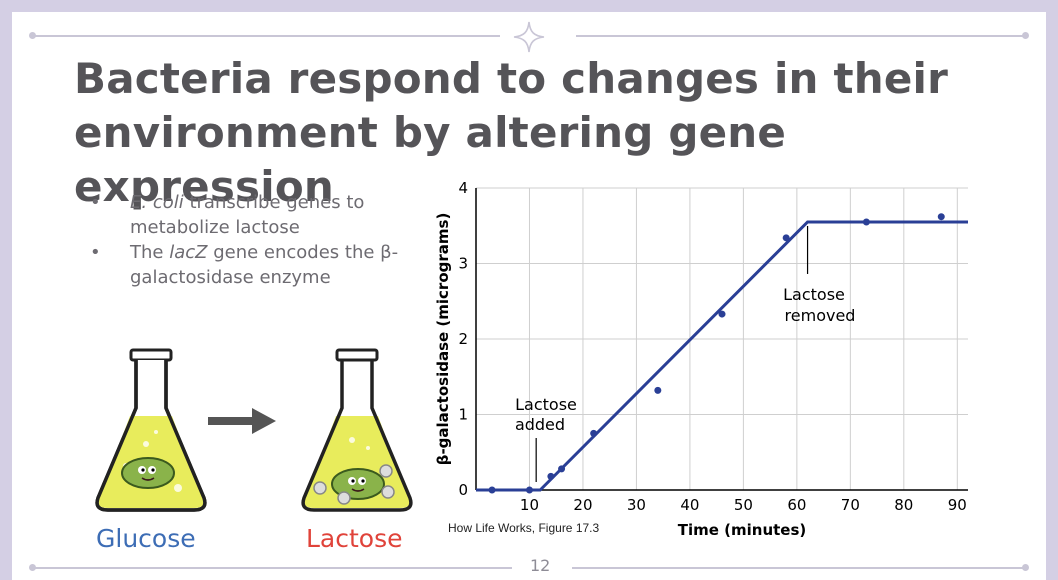  What do you see at coordinates (463, 188) in the screenshot?
I see `y-tick-label: 4` at bounding box center [463, 188].